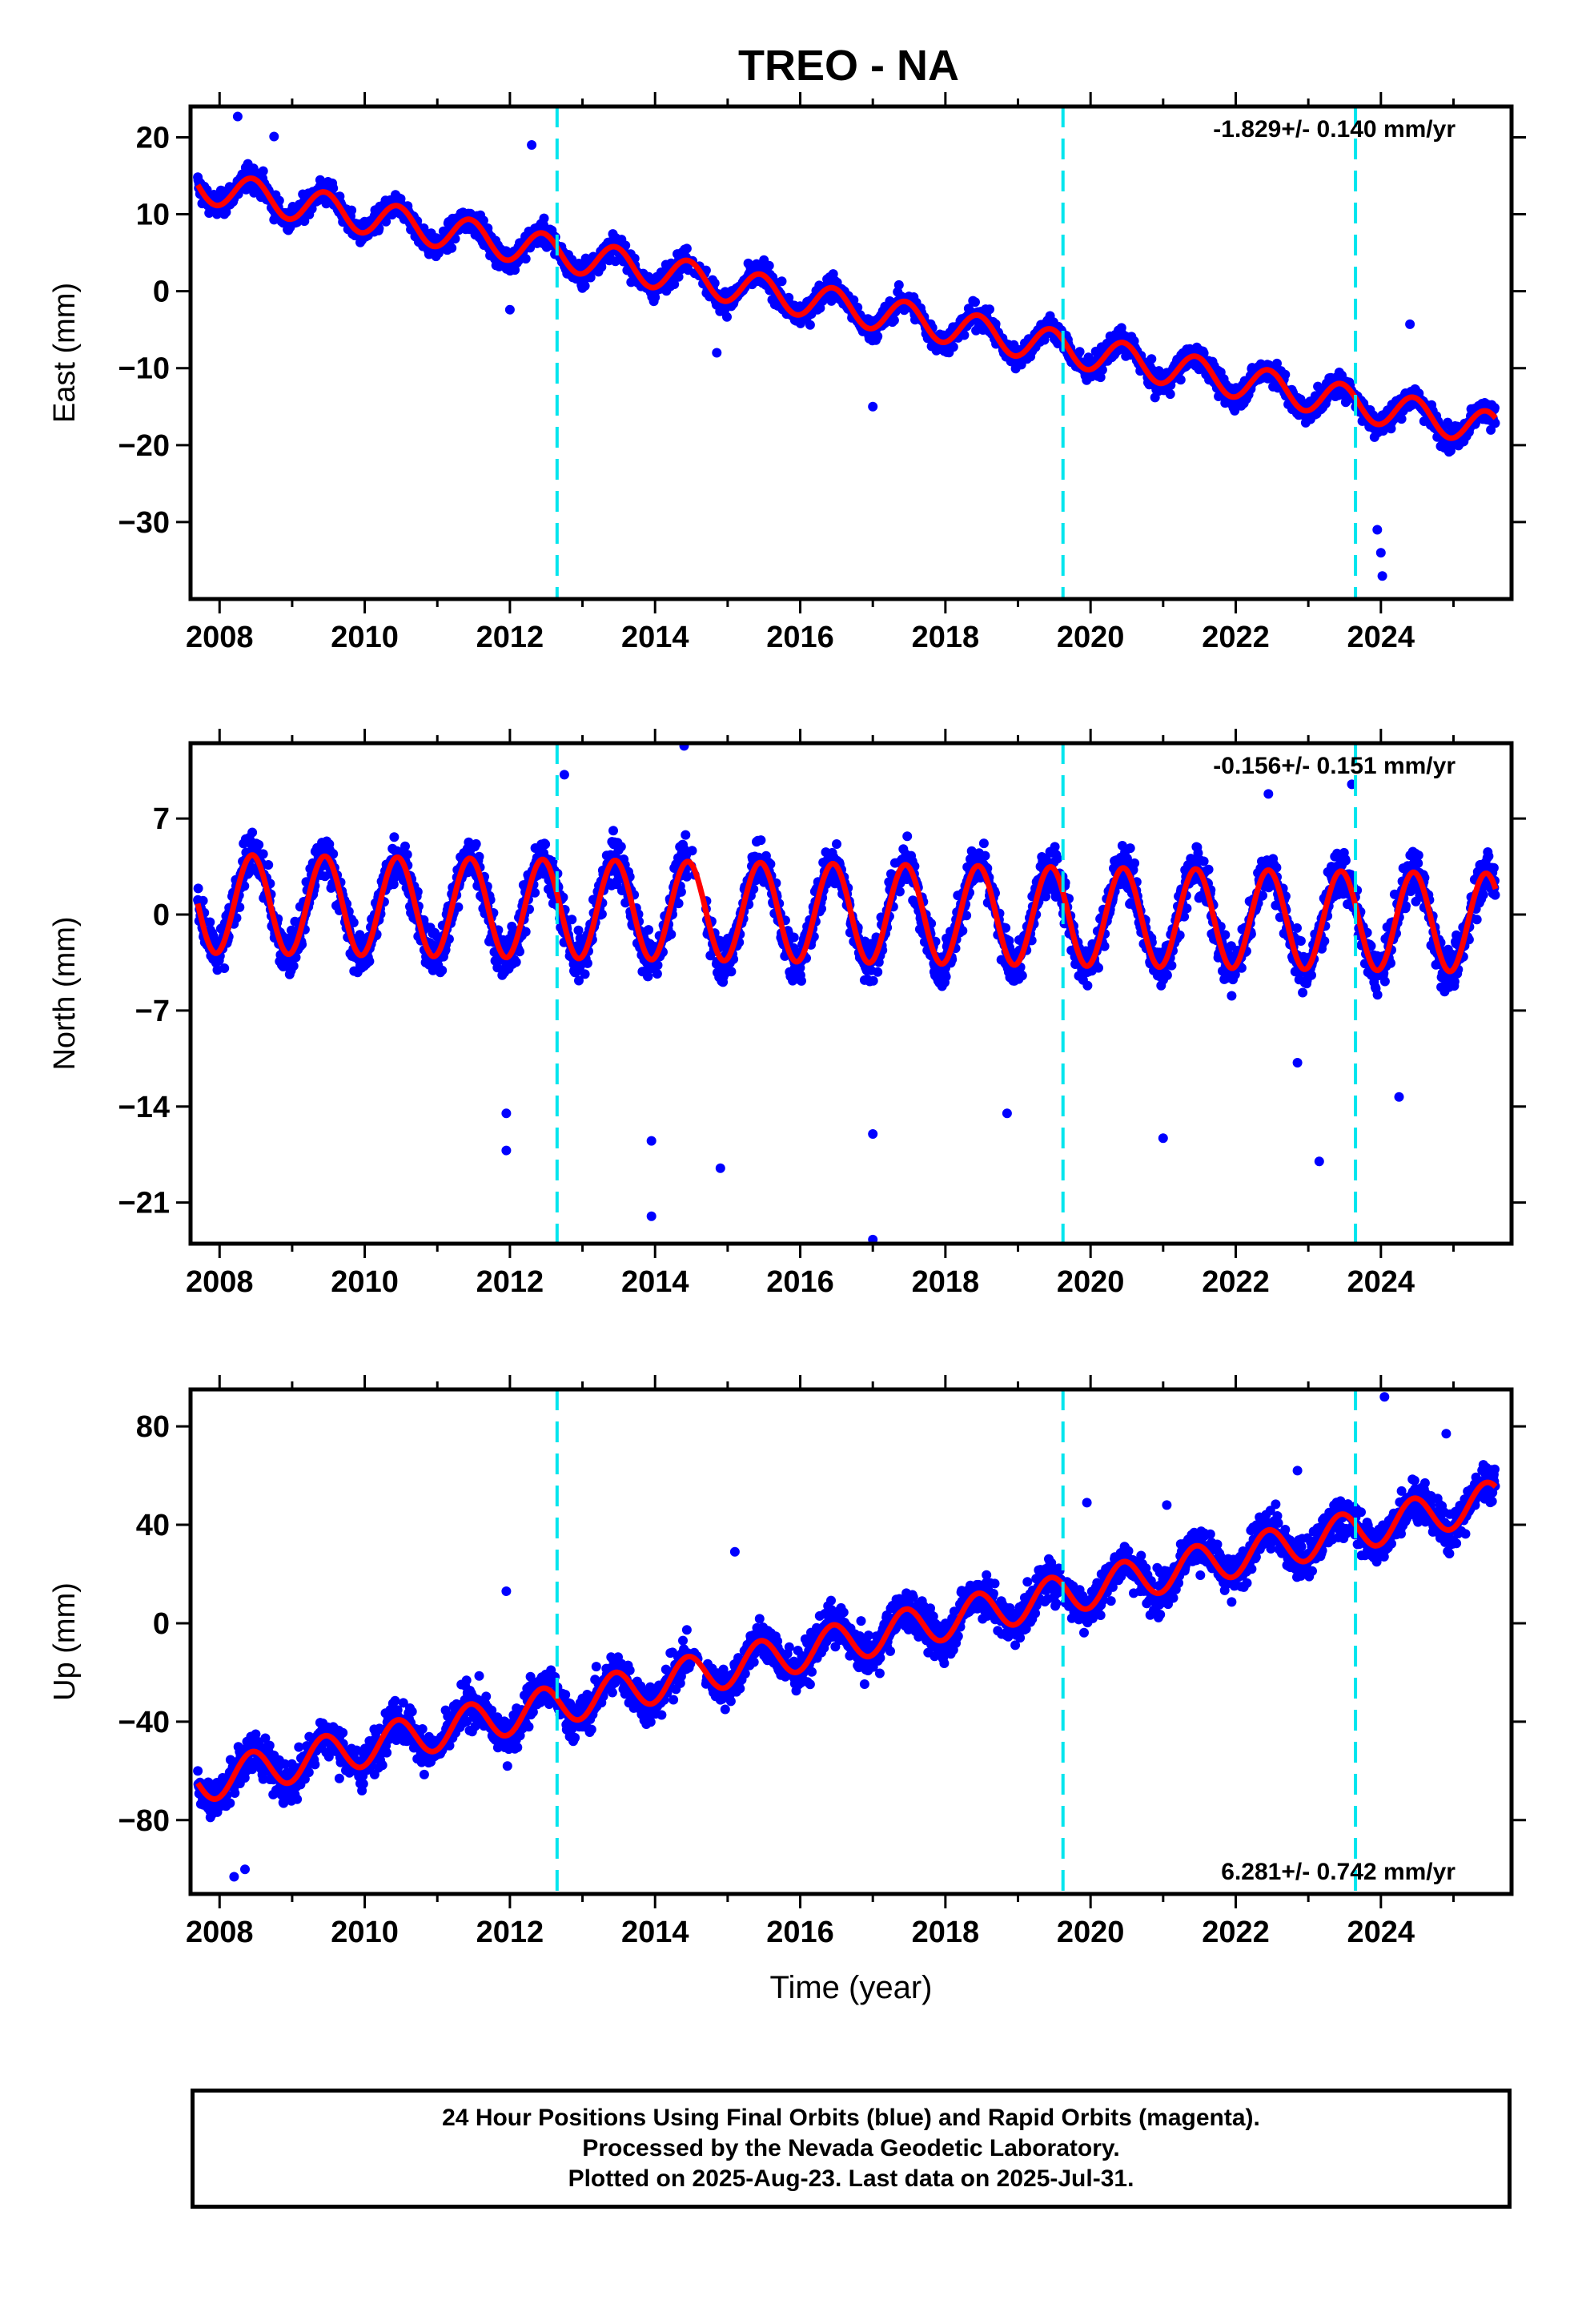 This screenshot has height=2324, width=1582. Describe the element at coordinates (1381, 637) in the screenshot. I see `x-tick-label: 2024` at that location.